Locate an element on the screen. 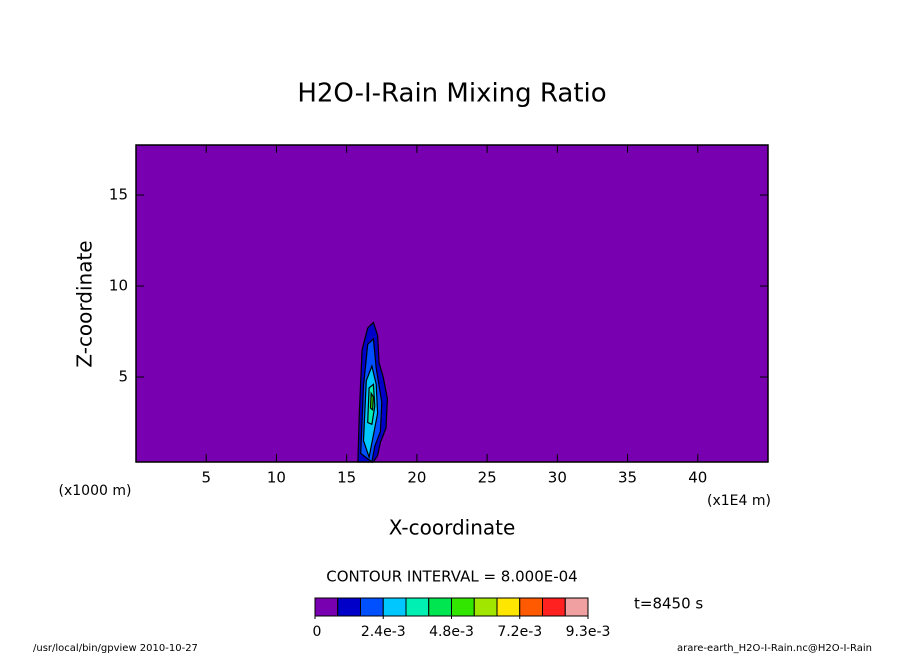  colorbar-label: 0 is located at coordinates (317, 632).